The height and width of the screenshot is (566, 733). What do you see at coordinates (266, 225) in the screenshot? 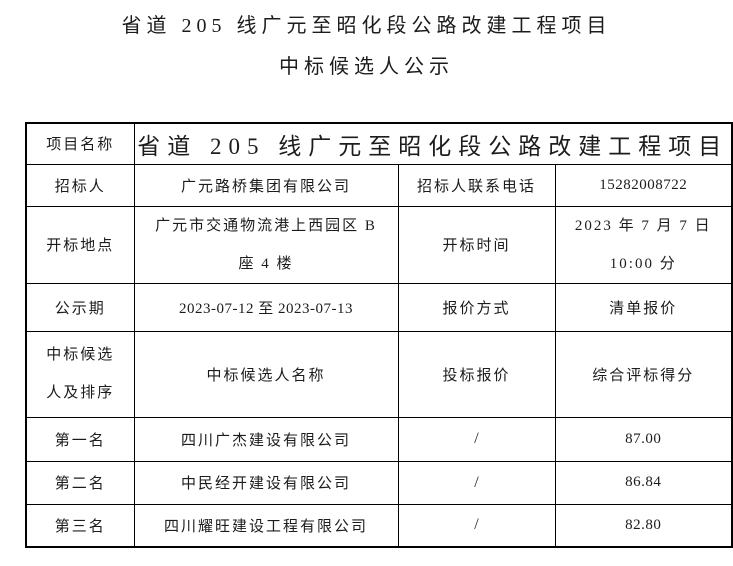
I see `opening-venue-line-1: 广元市交通物流港上西园区 B` at bounding box center [266, 225].